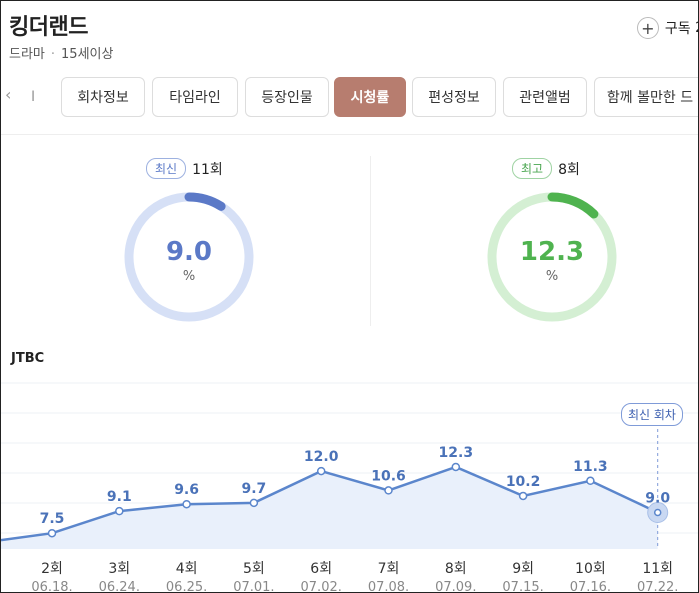 Image resolution: width=699 pixels, height=593 pixels. What do you see at coordinates (569, 169) in the screenshot?
I see `best-episode: 8회` at bounding box center [569, 169].